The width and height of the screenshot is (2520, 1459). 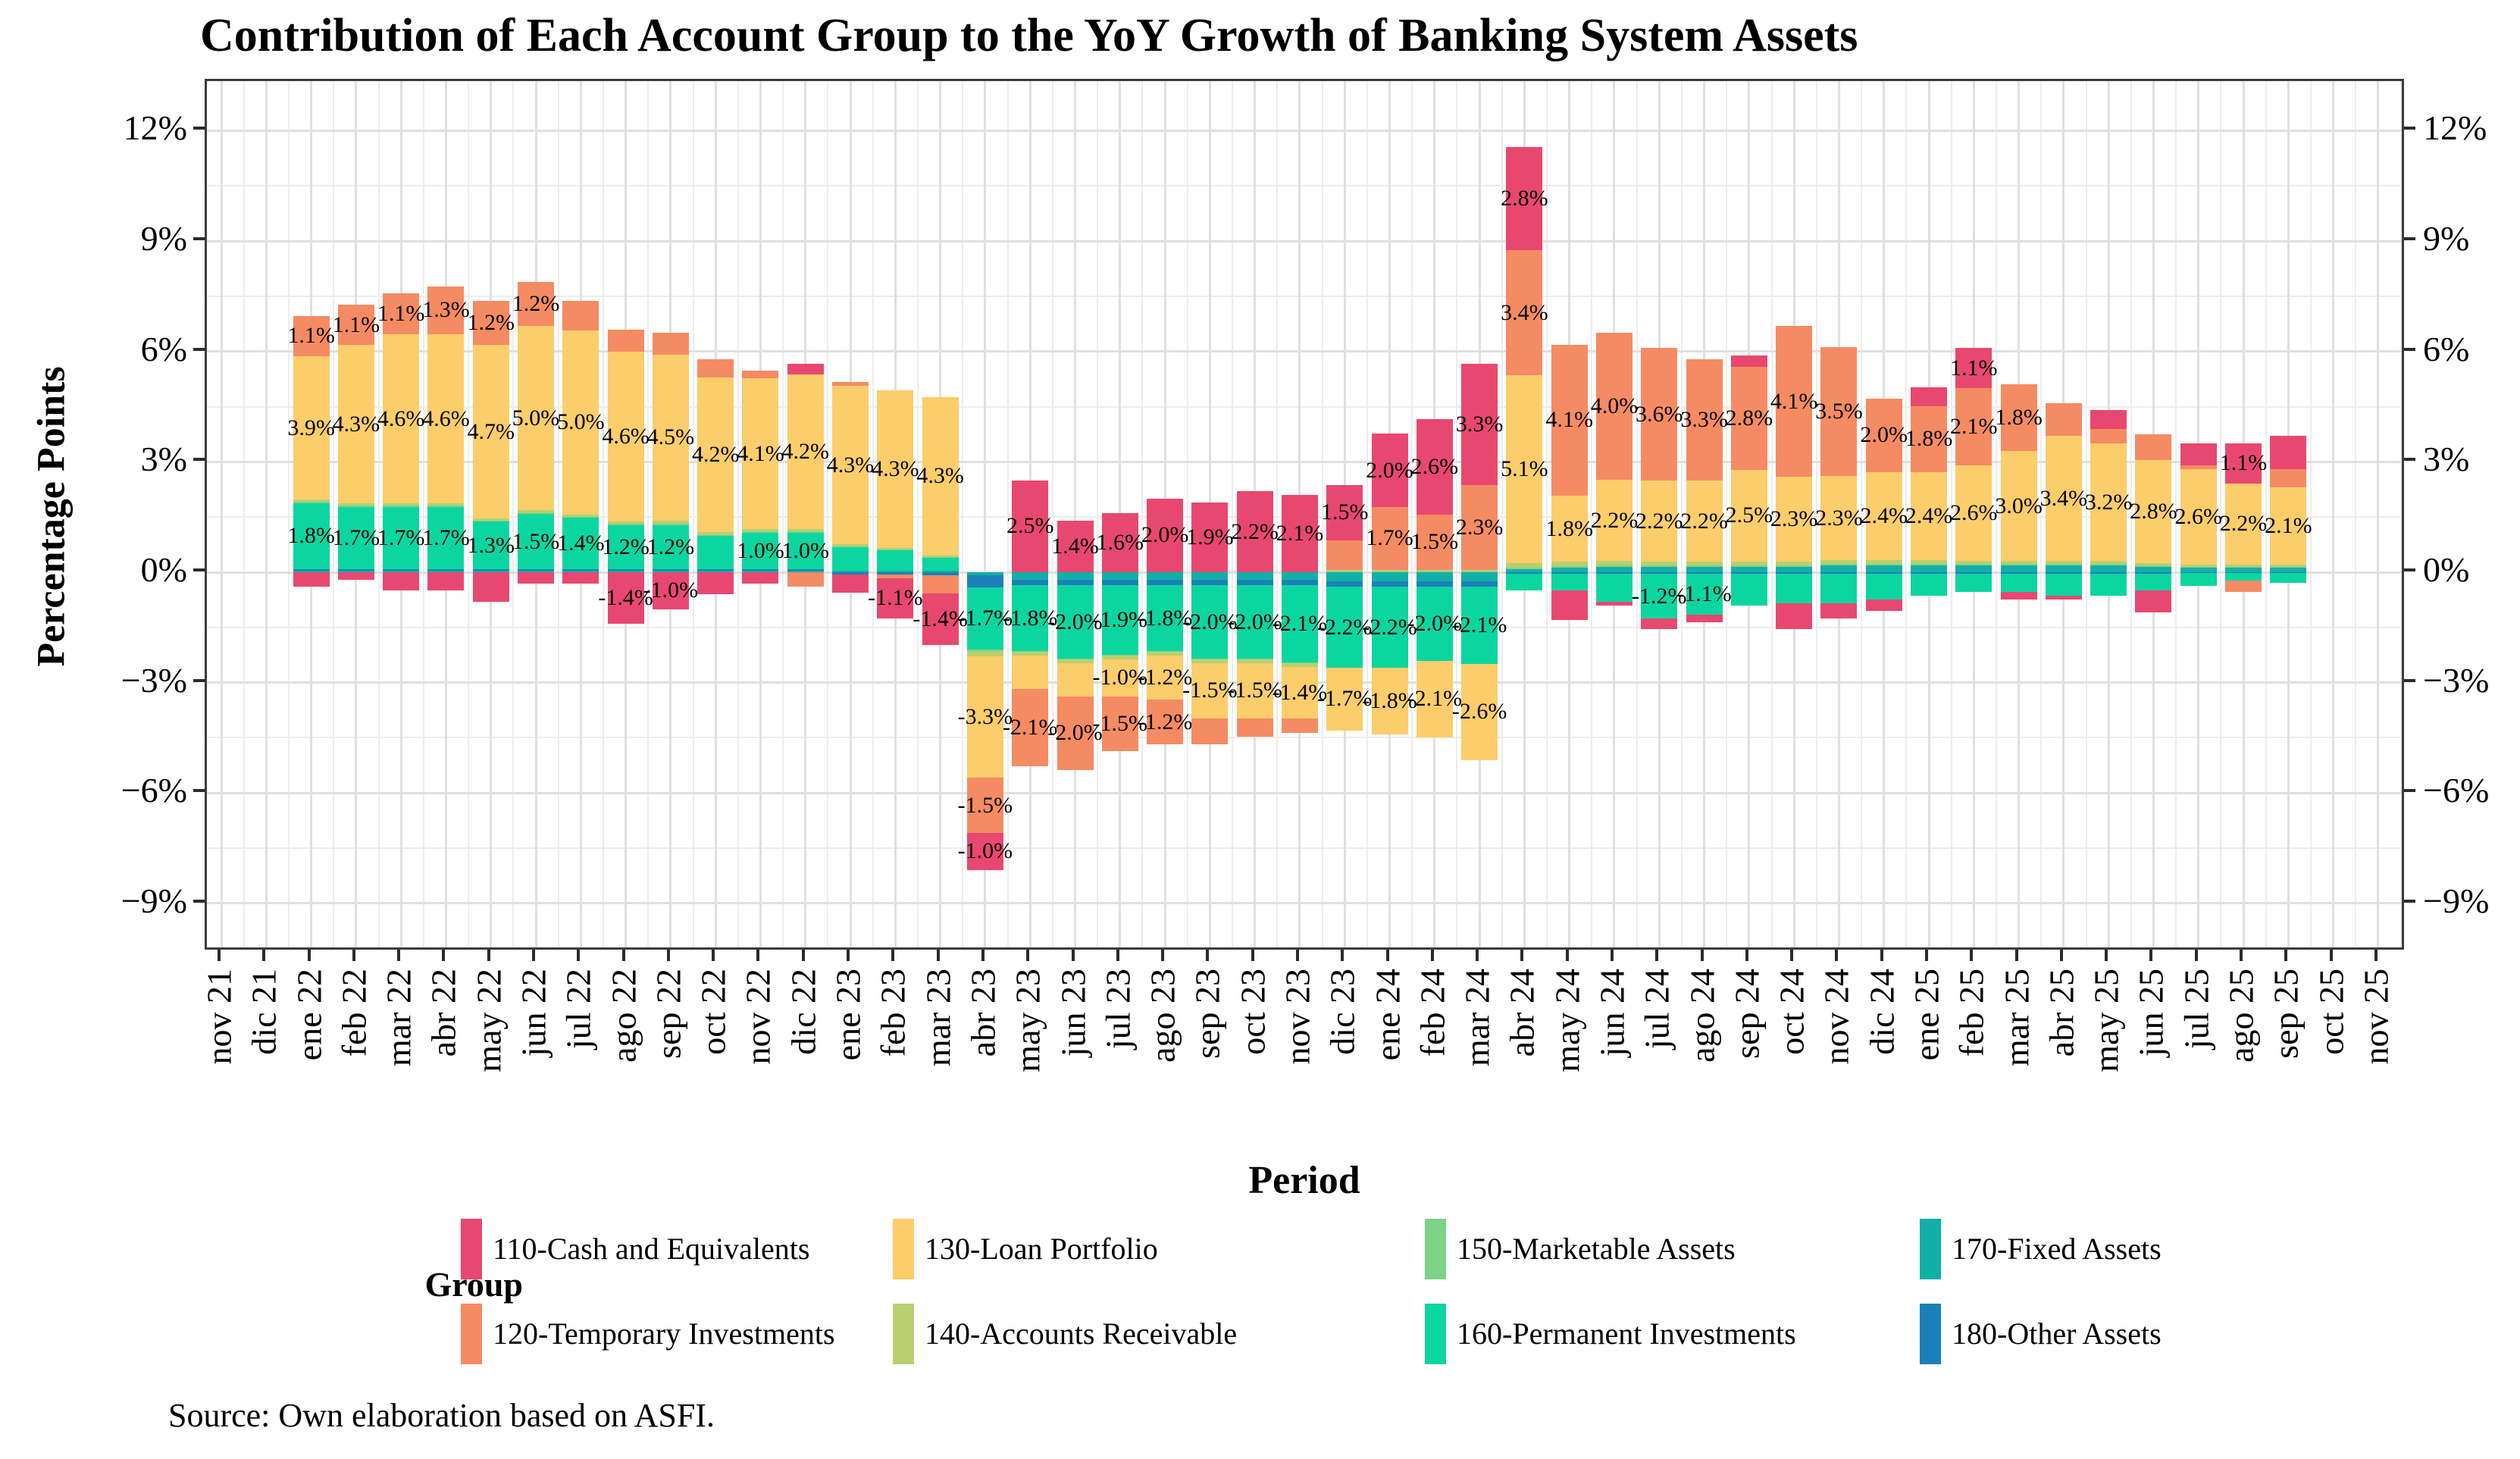 What do you see at coordinates (713, 1012) in the screenshot?
I see `x-tick-label: oct 22` at bounding box center [713, 1012].